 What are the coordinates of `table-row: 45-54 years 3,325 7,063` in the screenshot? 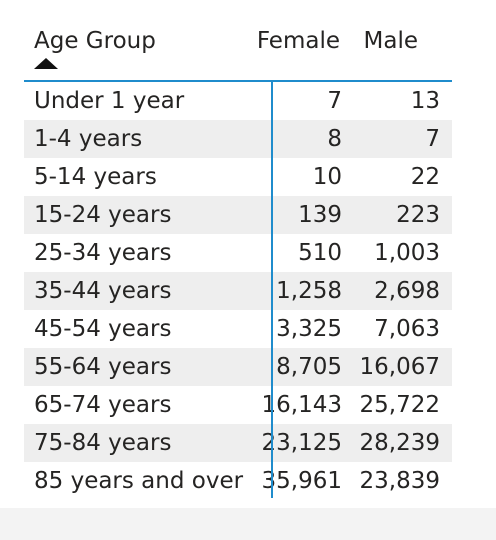 It's located at (238, 329).